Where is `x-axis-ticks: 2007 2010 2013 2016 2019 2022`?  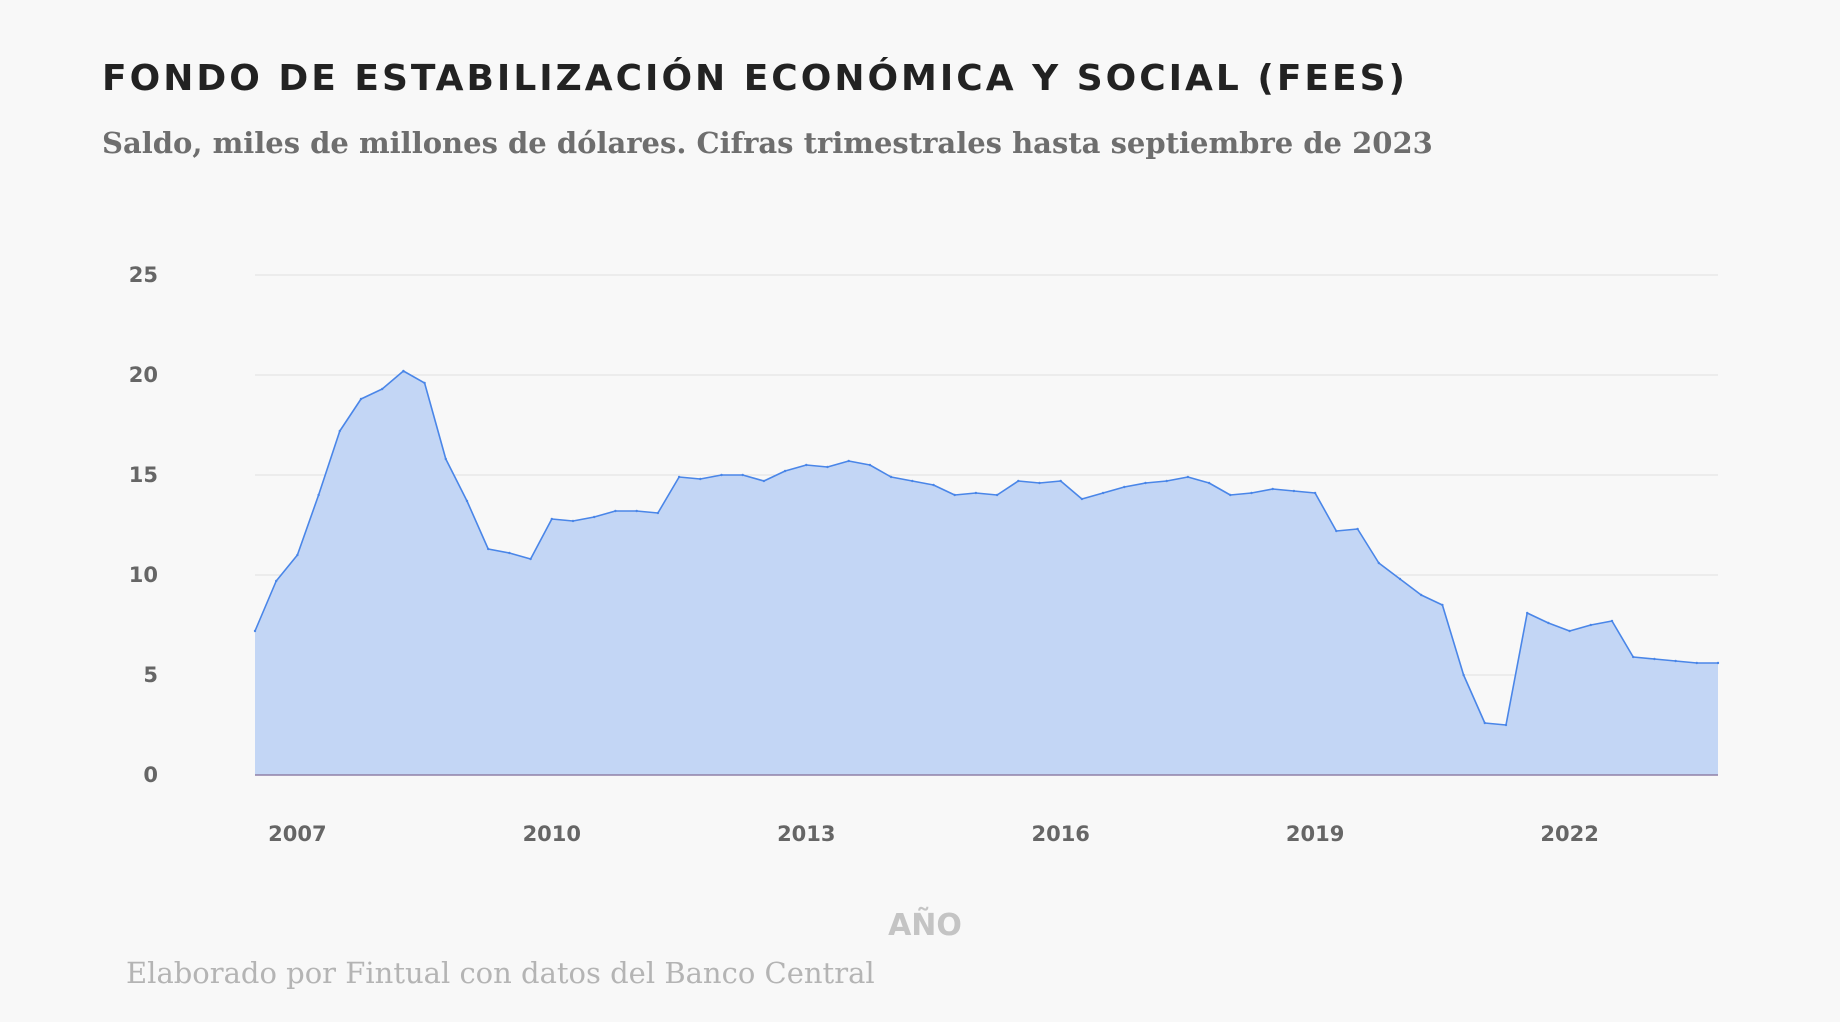 x-axis-ticks: 2007 2010 2013 2016 2019 2022 is located at coordinates (933, 834).